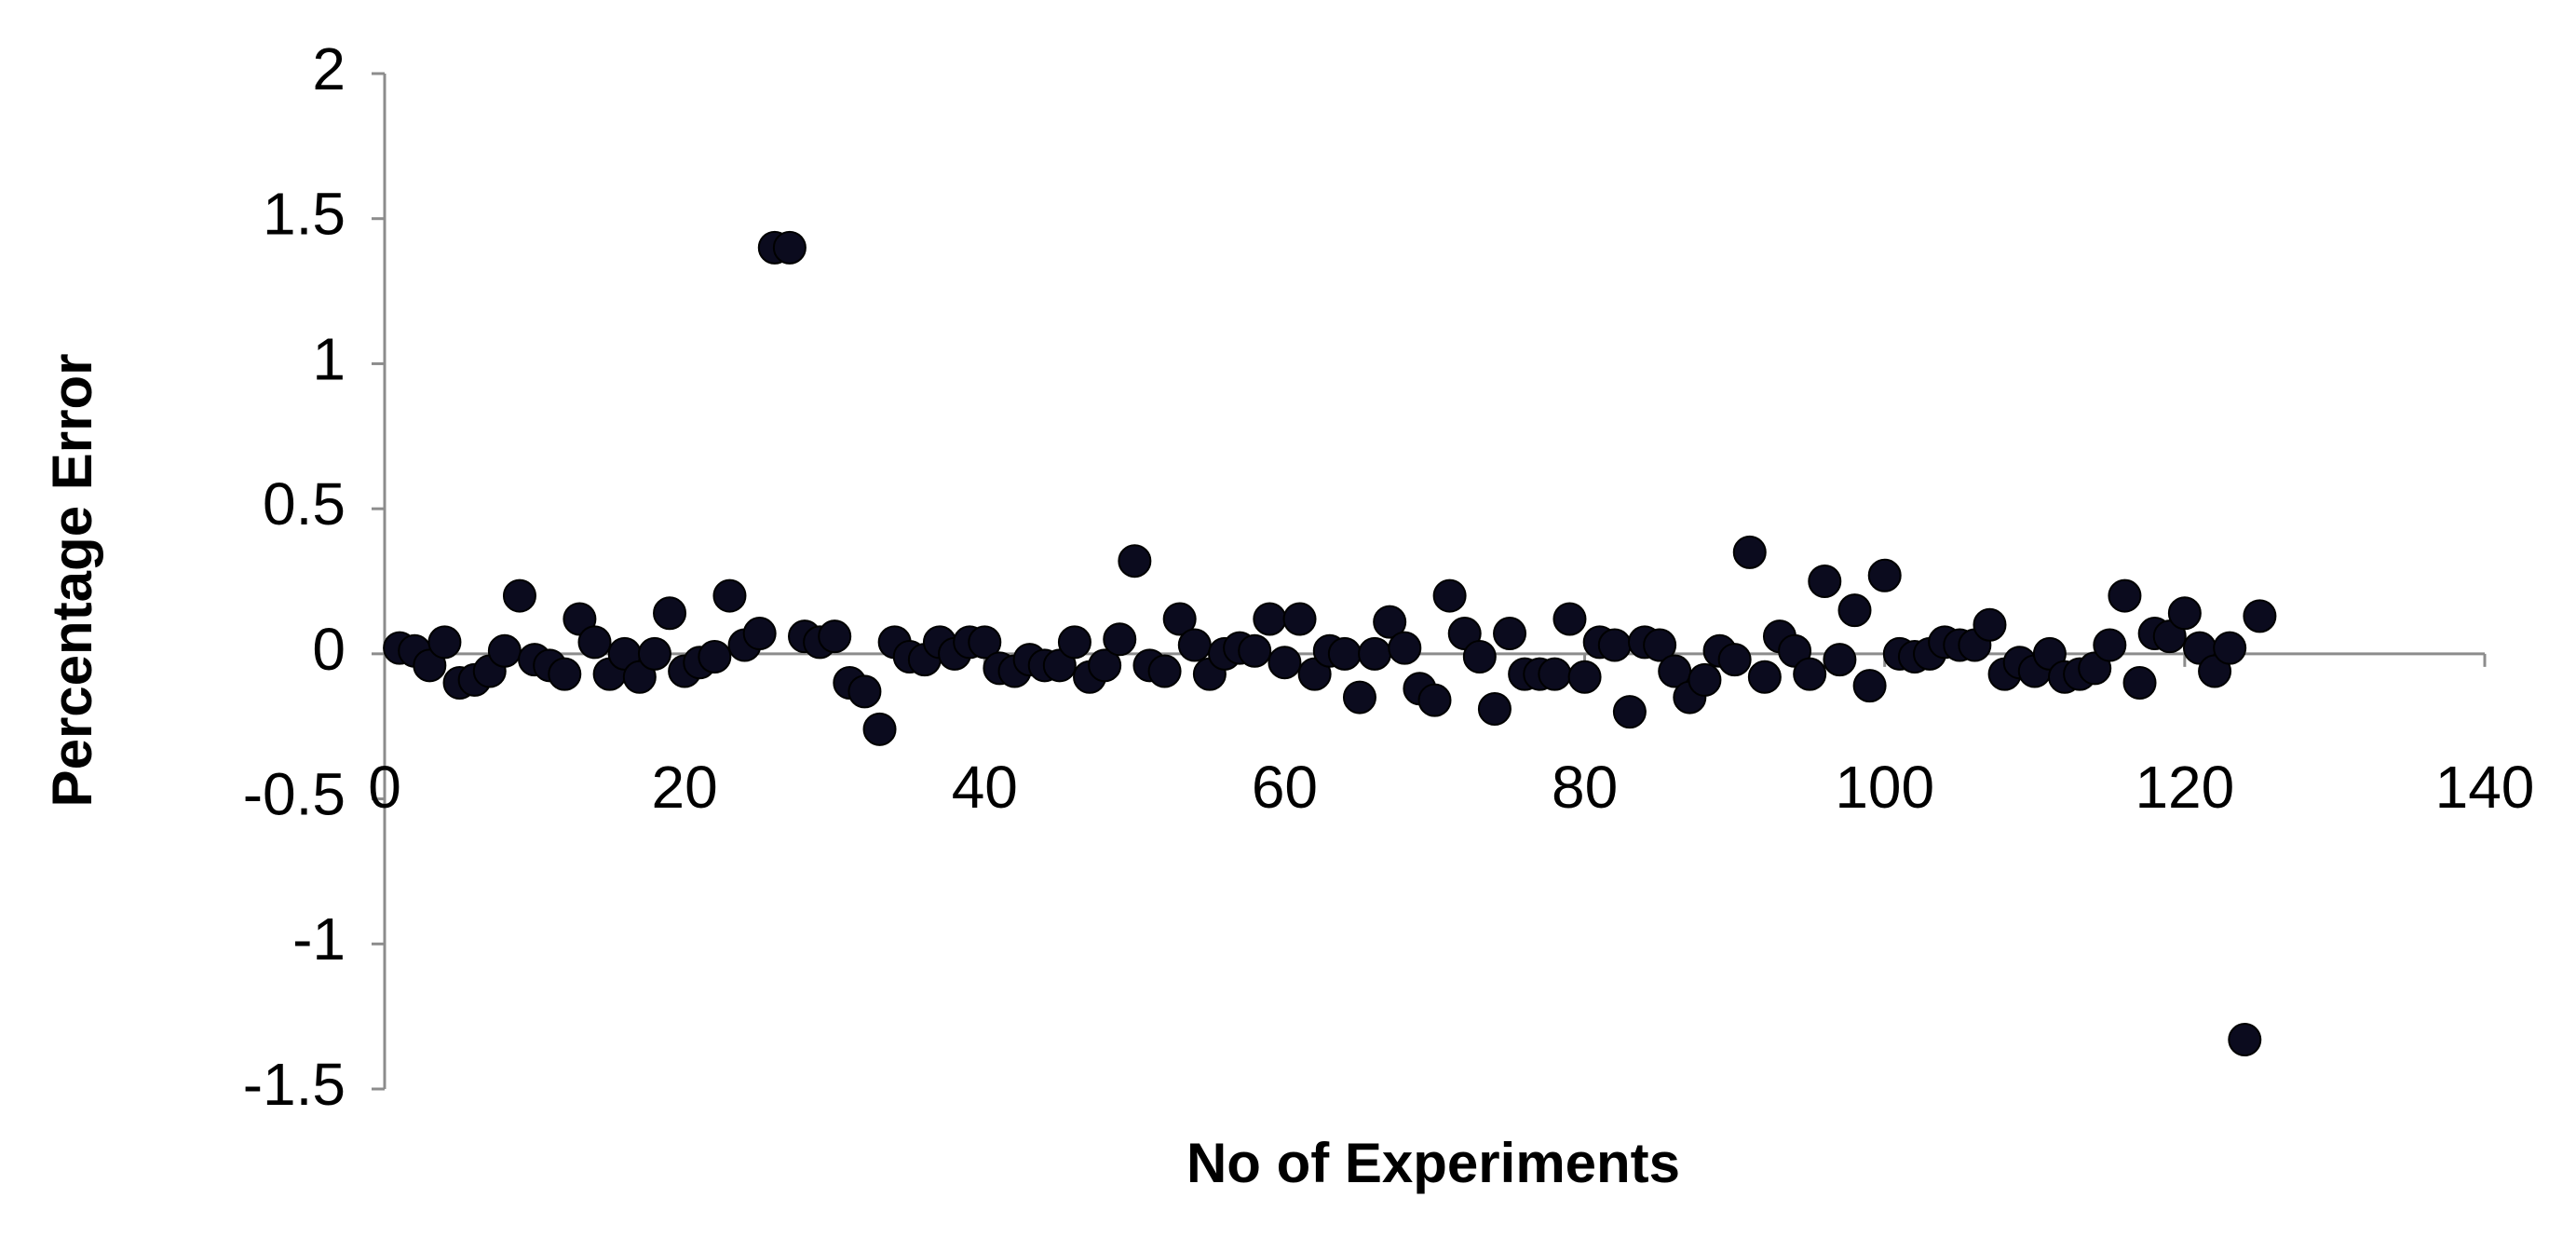 The image size is (2576, 1252). What do you see at coordinates (304, 504) in the screenshot?
I see `y-tick-label: 0.5` at bounding box center [304, 504].